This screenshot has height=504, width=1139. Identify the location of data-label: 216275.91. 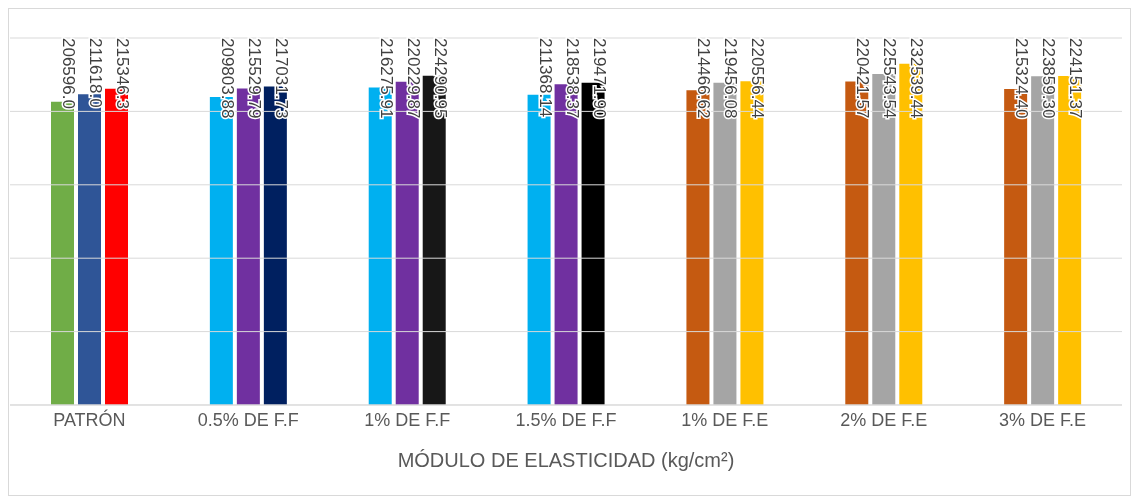
(386, 78).